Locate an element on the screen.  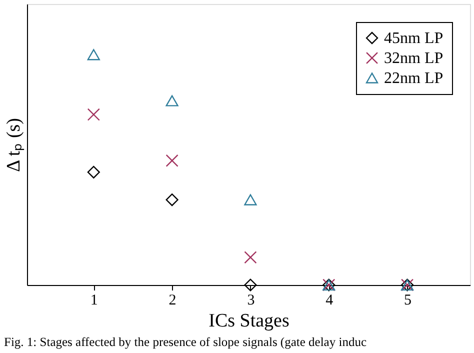
x-tick-label: 4 is located at coordinates (330, 300).